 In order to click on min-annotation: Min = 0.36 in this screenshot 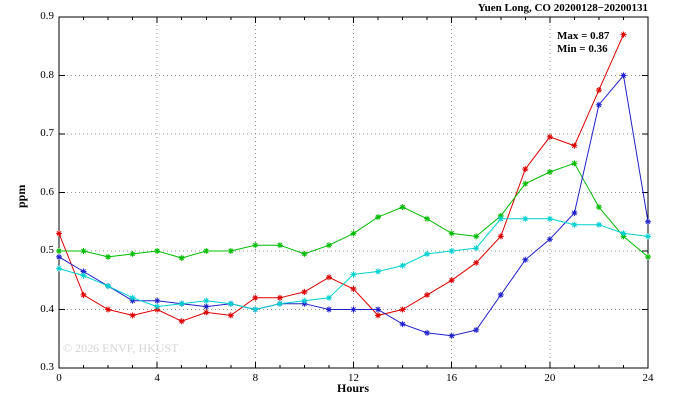, I will do `click(582, 49)`.